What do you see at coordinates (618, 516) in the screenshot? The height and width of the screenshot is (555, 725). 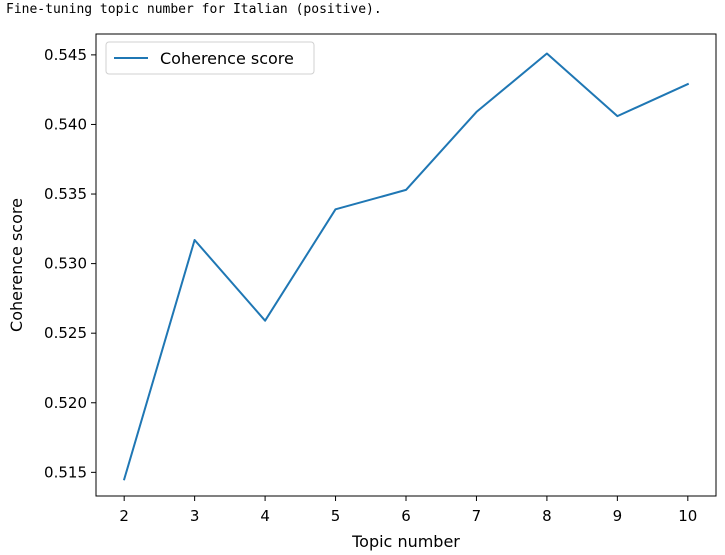 I see `x-tick-label: 9` at bounding box center [618, 516].